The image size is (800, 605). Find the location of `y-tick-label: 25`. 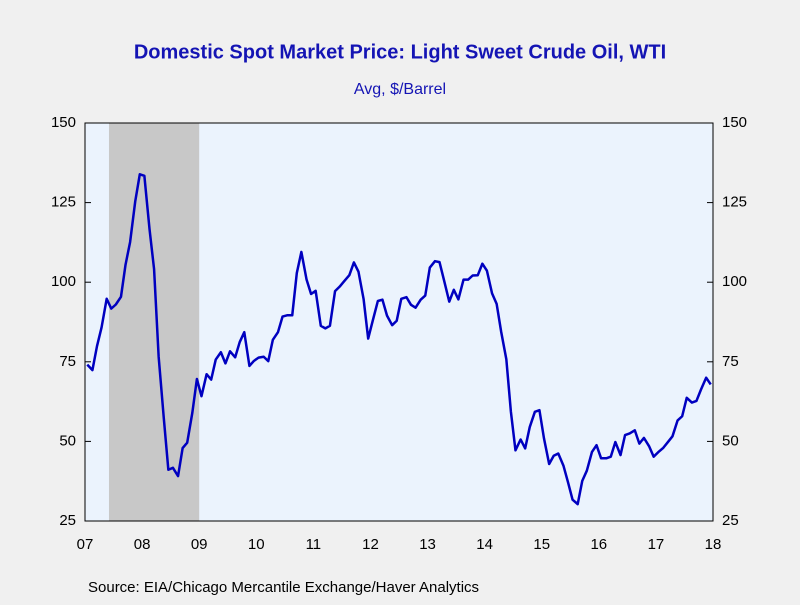

y-tick-label: 25 is located at coordinates (67, 520).